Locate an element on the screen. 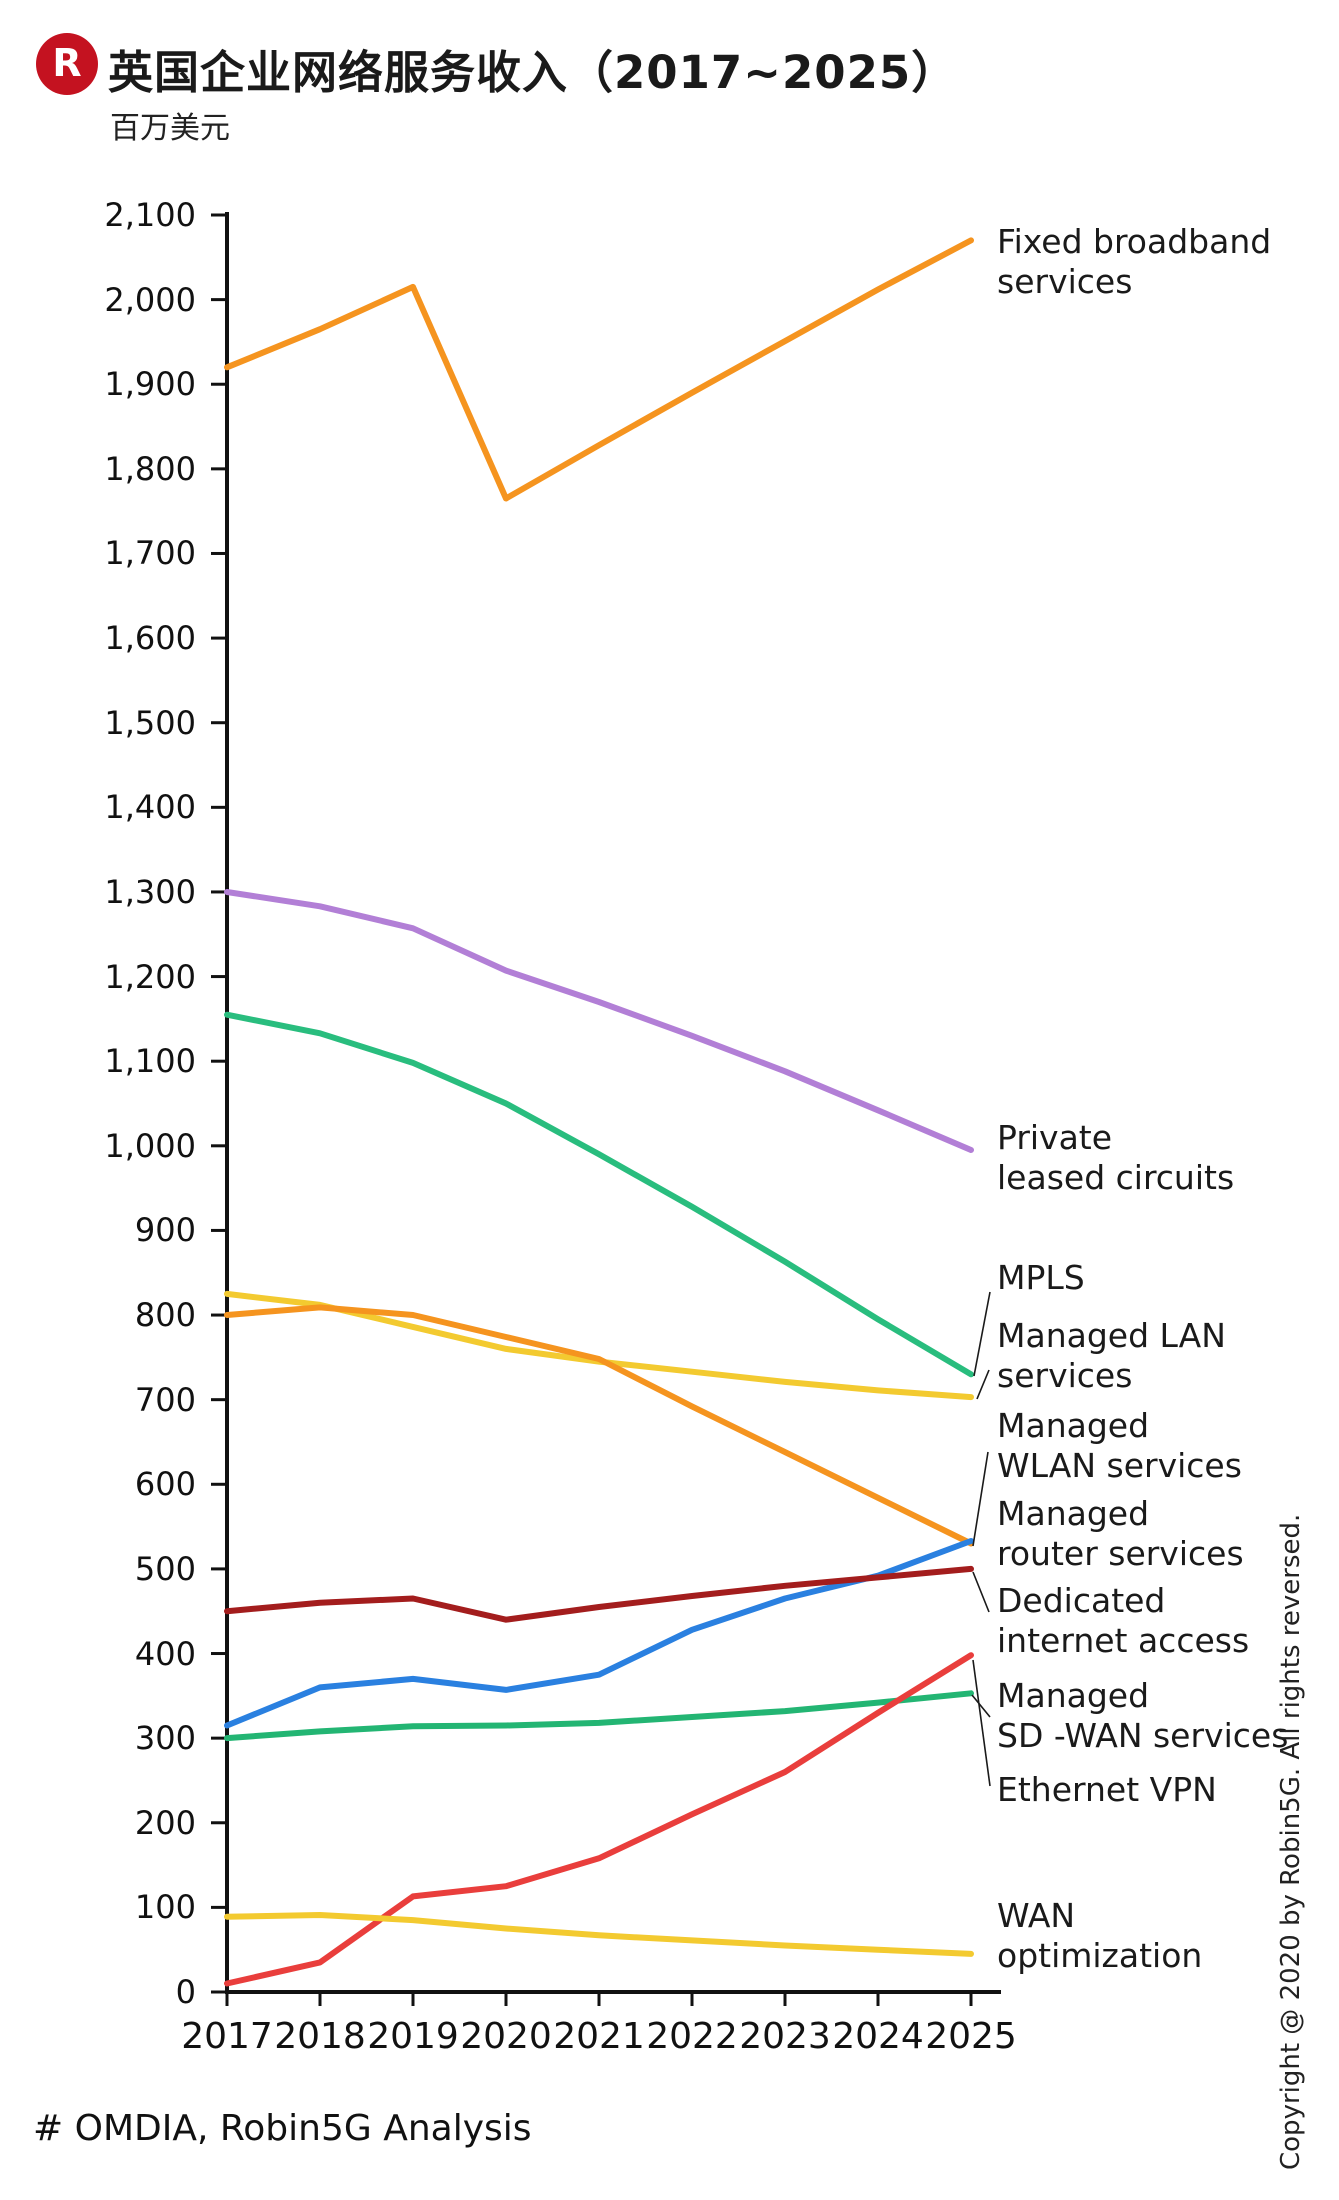 The width and height of the screenshot is (1339, 2200). series-label-line: MPLS is located at coordinates (1041, 1277).